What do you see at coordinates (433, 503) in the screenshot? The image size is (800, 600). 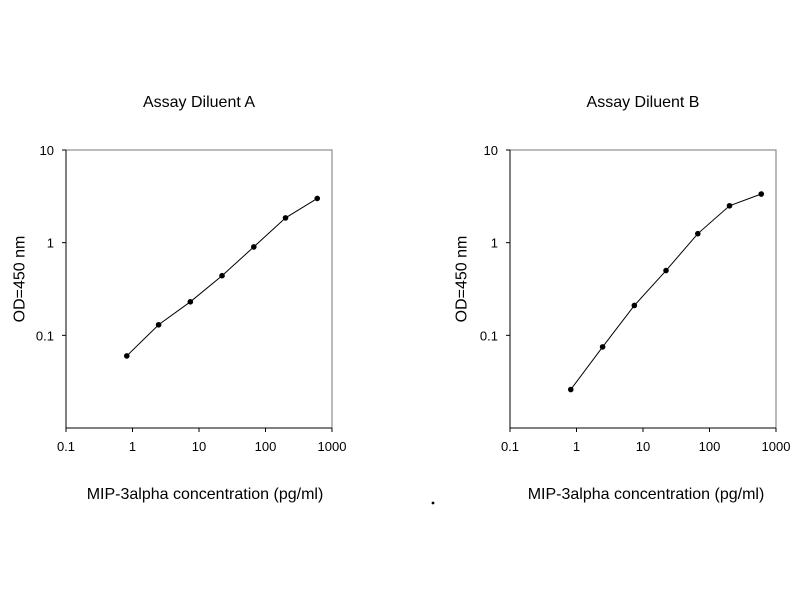 I see `stray-dot` at bounding box center [433, 503].